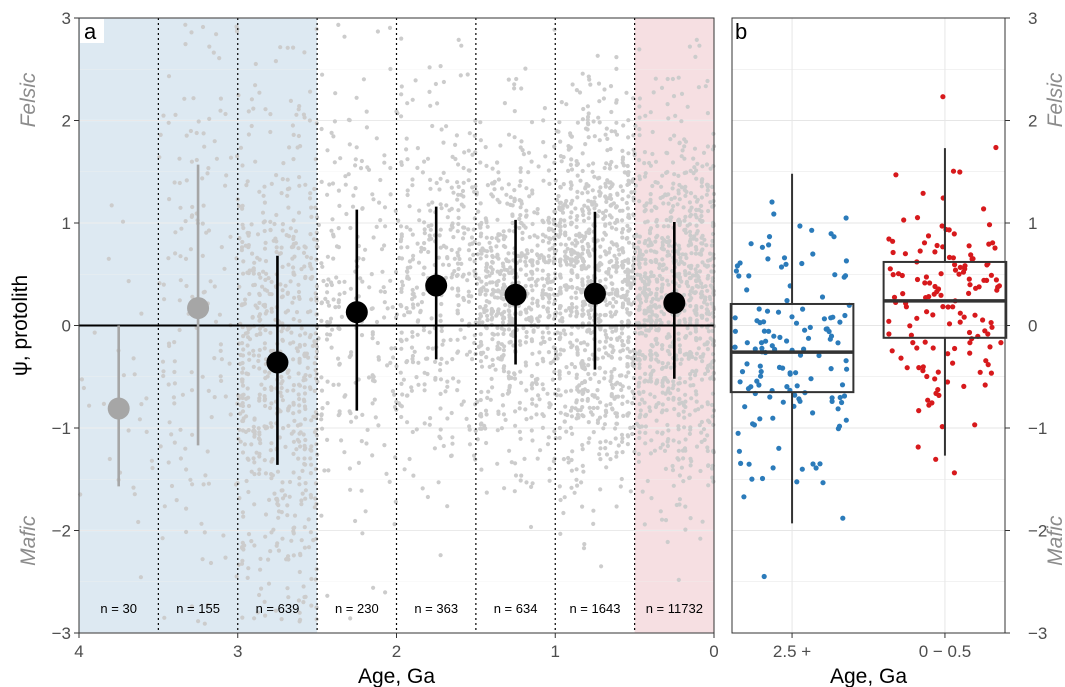  What do you see at coordinates (118, 608) in the screenshot?
I see `bin-count-label: n = 30` at bounding box center [118, 608].